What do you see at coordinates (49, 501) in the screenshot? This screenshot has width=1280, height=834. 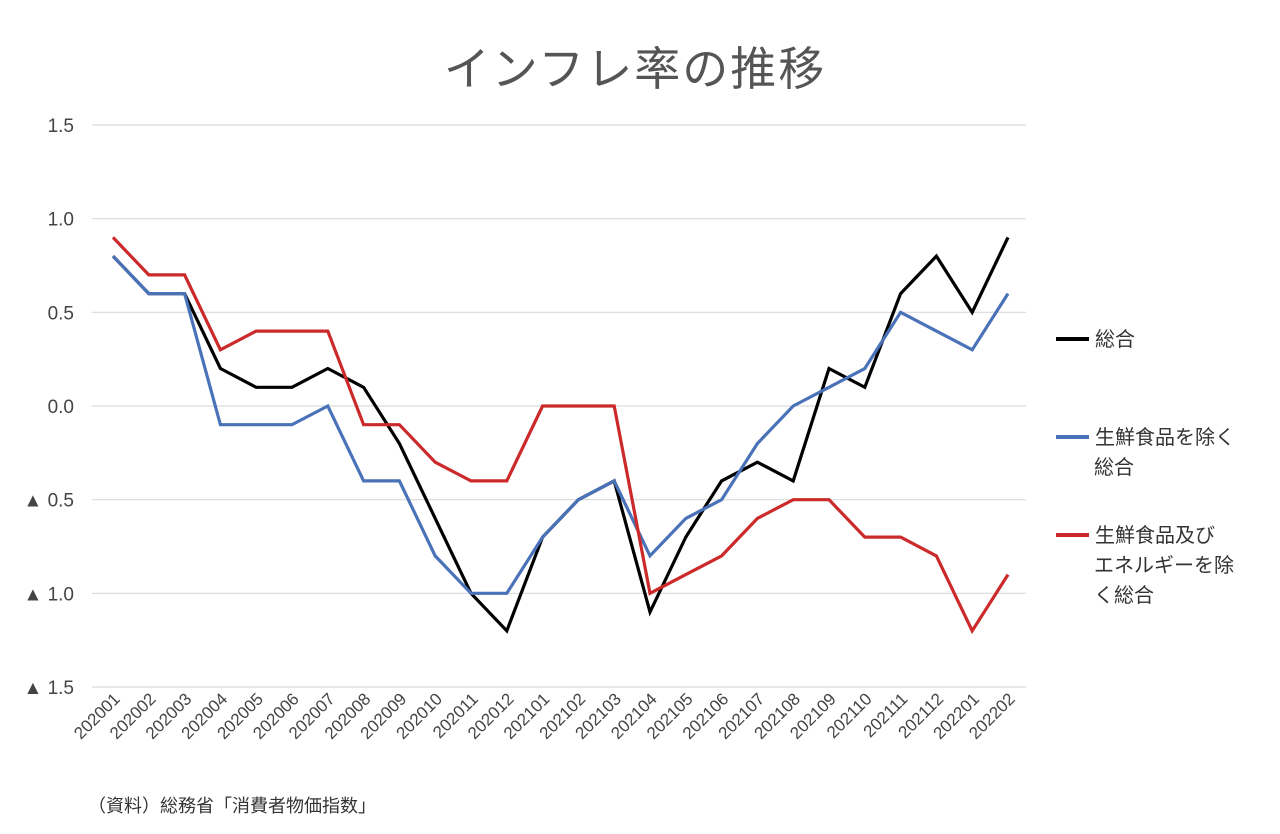 I see `y-tick-label: ▲ 0.5` at bounding box center [49, 501].